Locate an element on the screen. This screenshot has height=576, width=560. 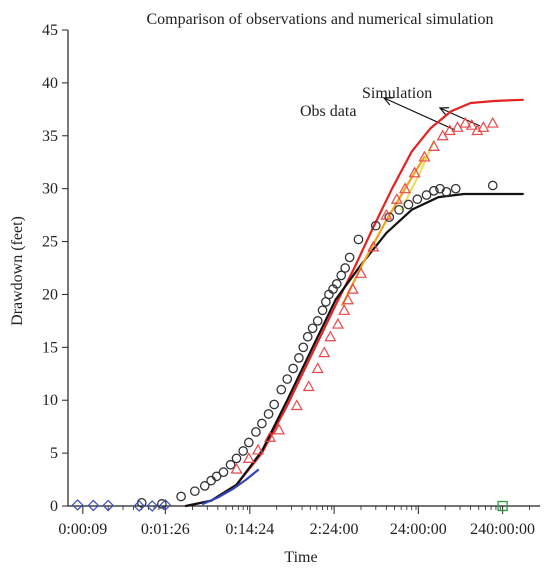
x-tick-label: 0:00:09 is located at coordinates (82, 529).